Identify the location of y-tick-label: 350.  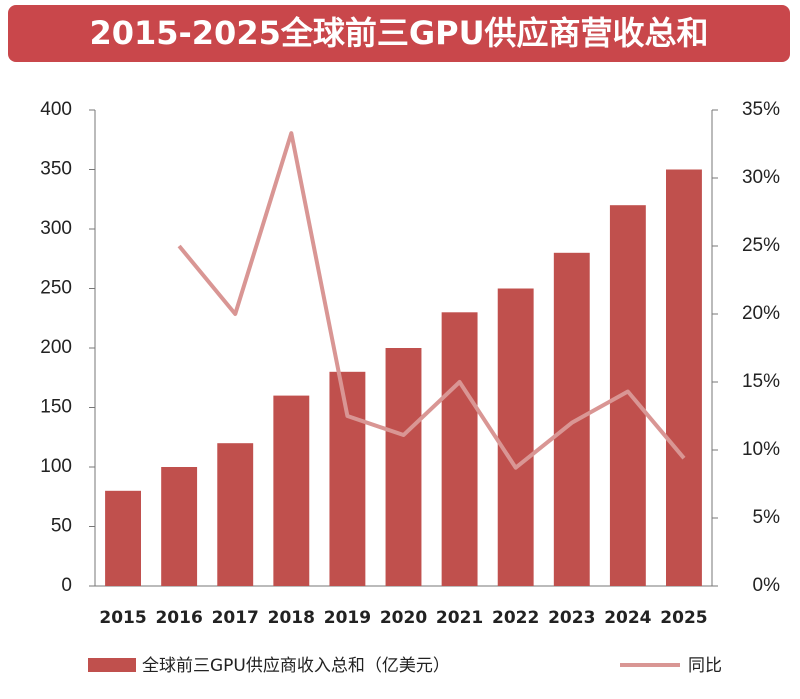
(56, 169).